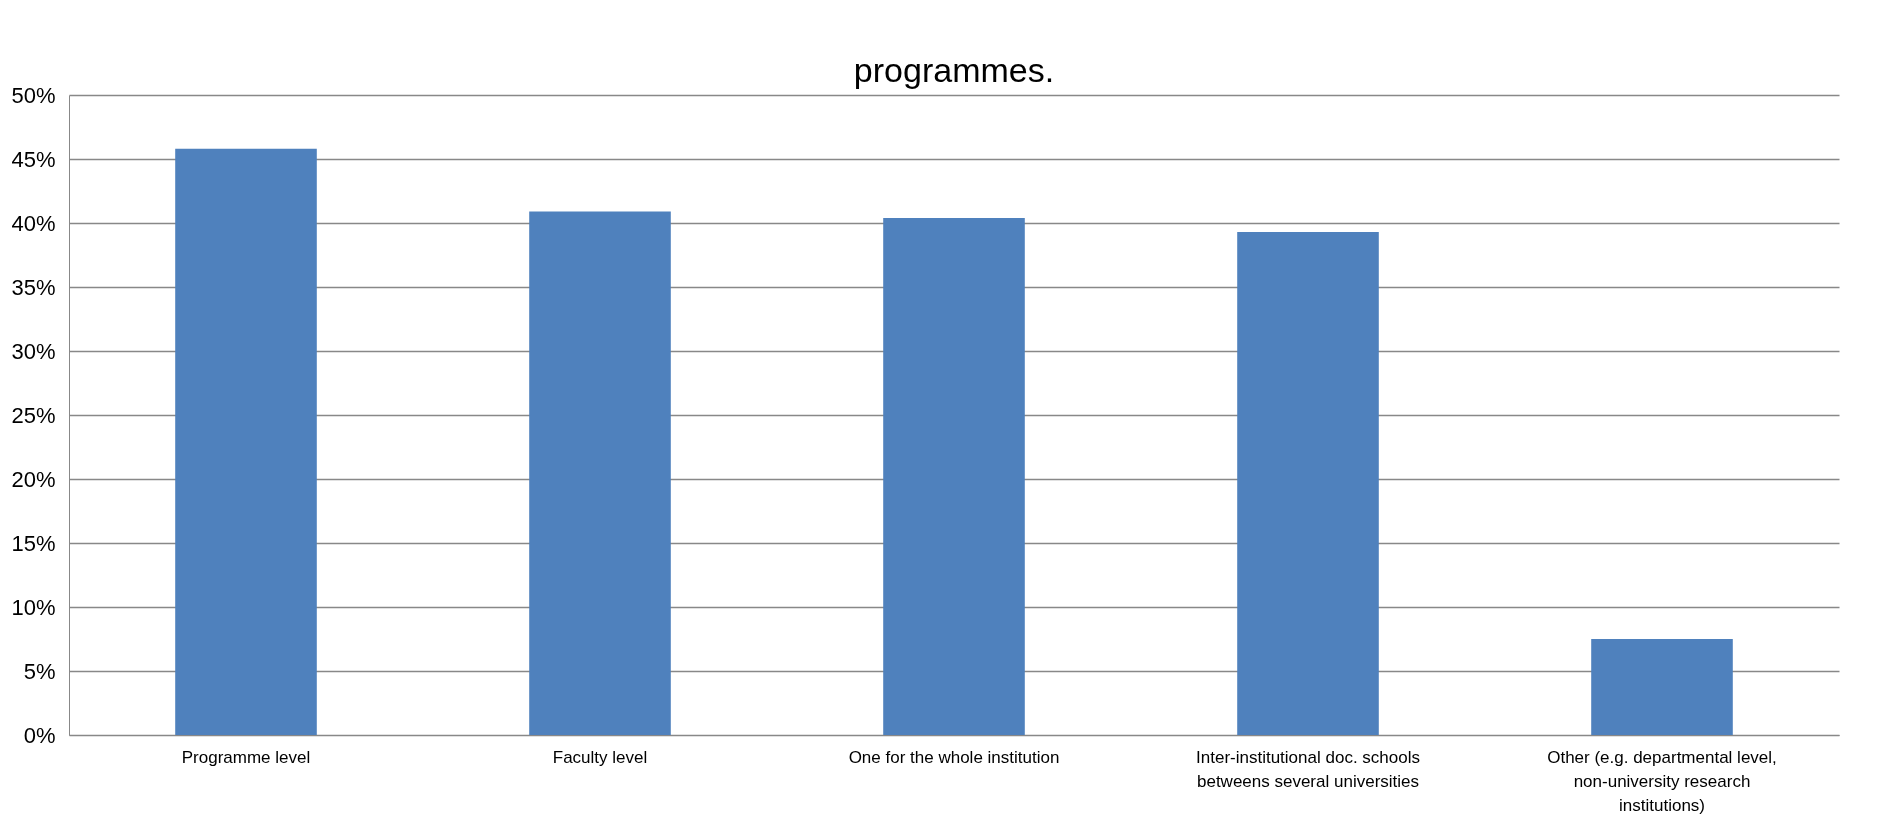  I want to click on x-tick-label: Inter-institutional doc. schools betweens several universities, so click(1308, 769).